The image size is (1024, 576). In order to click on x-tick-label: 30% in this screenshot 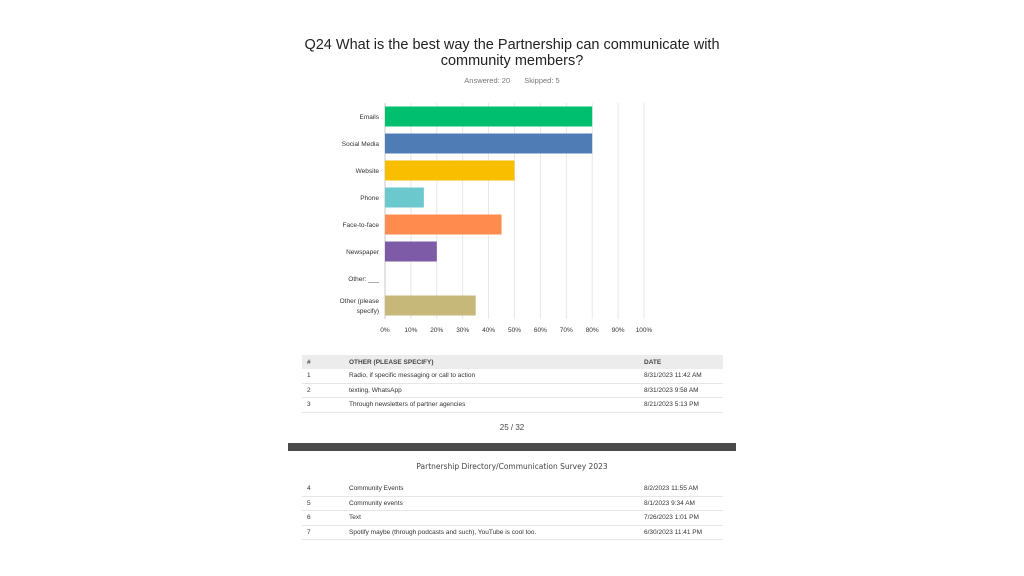, I will do `click(462, 330)`.